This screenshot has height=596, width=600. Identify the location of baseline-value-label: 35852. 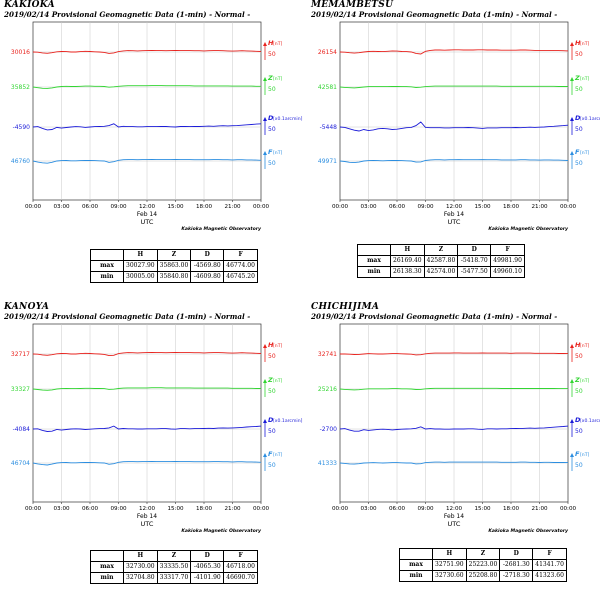
(20, 87).